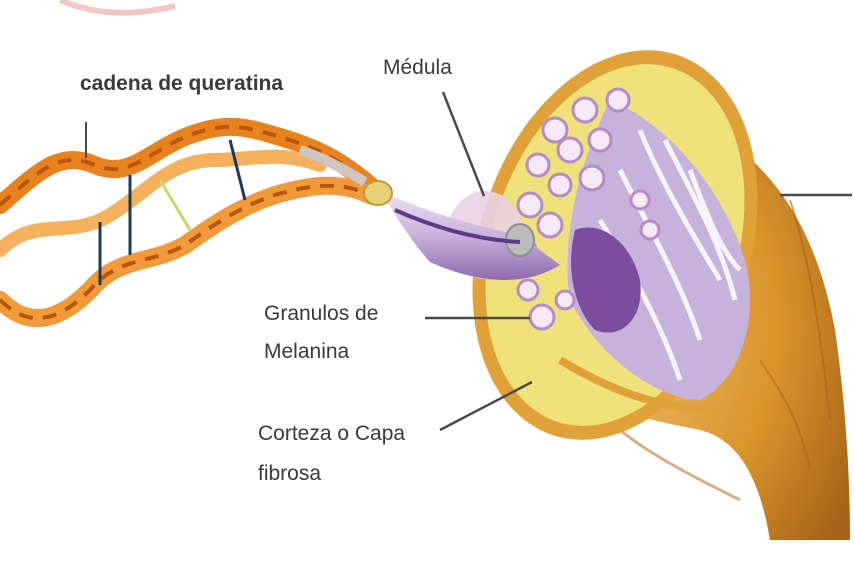 The width and height of the screenshot is (854, 566). I want to click on medulla-pointer-line, so click(463, 144).